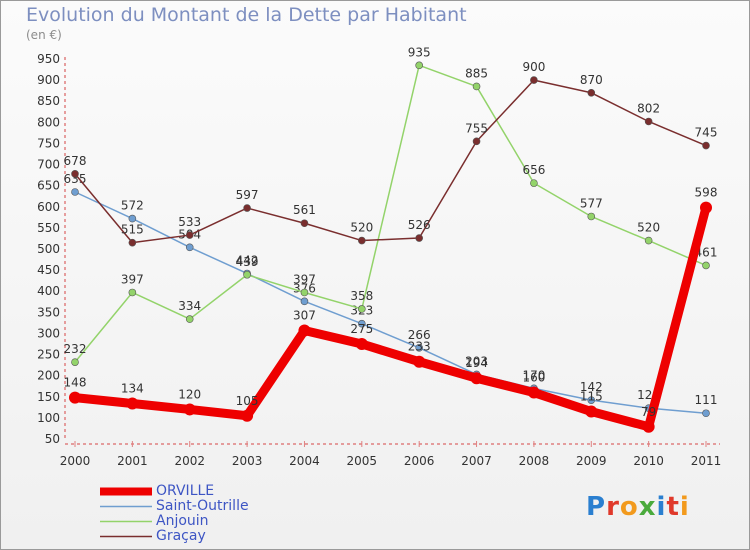 The image size is (750, 550). What do you see at coordinates (476, 128) in the screenshot?
I see `data-label: 755` at bounding box center [476, 128].